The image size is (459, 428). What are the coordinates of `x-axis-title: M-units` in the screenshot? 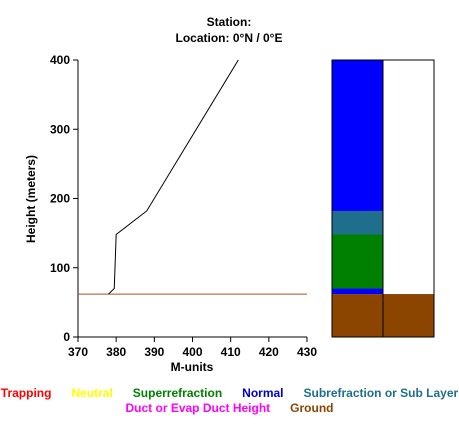 It's located at (192, 367).